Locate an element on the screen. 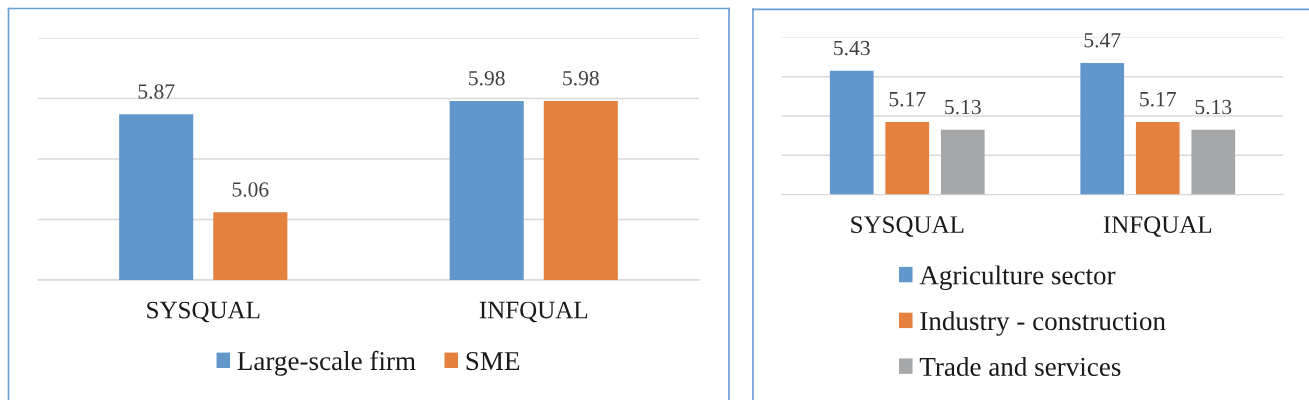 This screenshot has height=400, width=1309. legend-label: Industry - construction is located at coordinates (1043, 323).